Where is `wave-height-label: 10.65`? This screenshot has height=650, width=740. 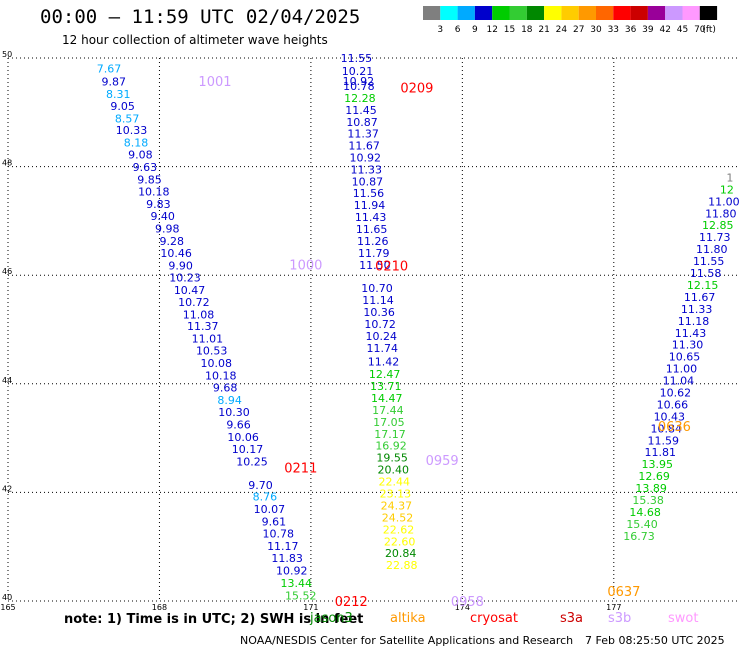
wave-height-label: 10.65 is located at coordinates (685, 357).